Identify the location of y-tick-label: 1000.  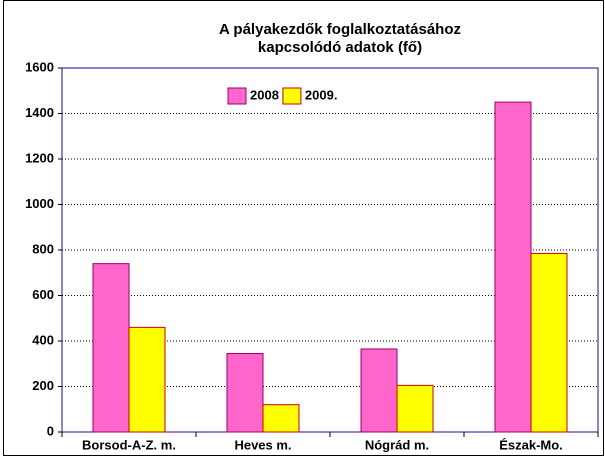
(39, 203).